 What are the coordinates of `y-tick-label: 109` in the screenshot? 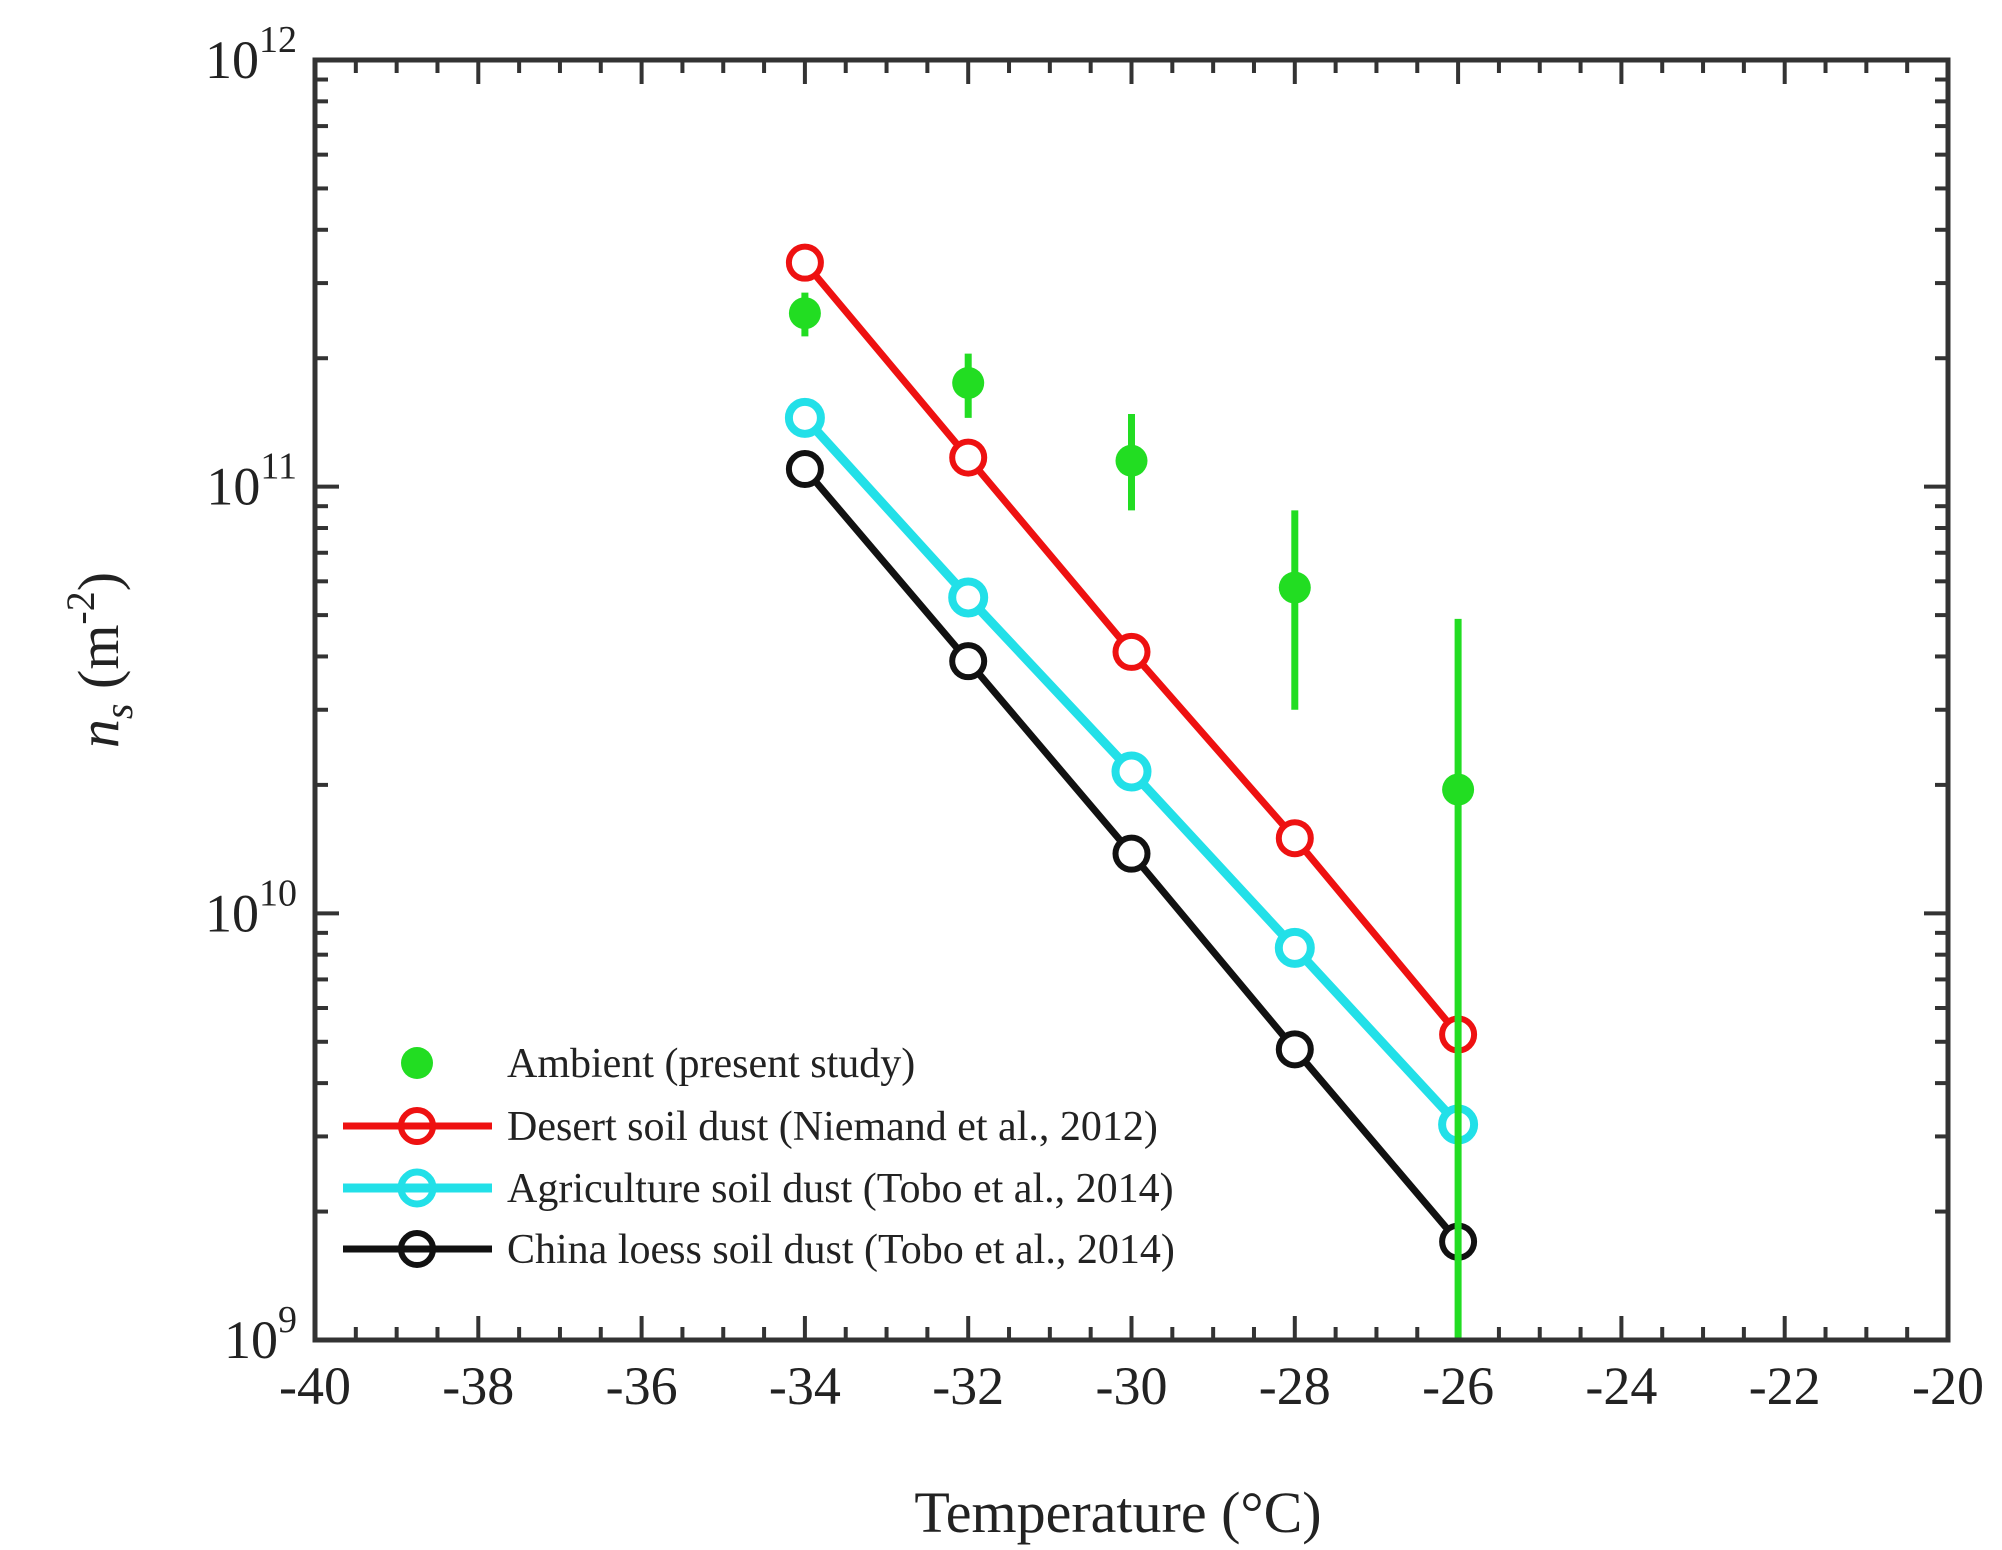 It's located at (260, 1334).